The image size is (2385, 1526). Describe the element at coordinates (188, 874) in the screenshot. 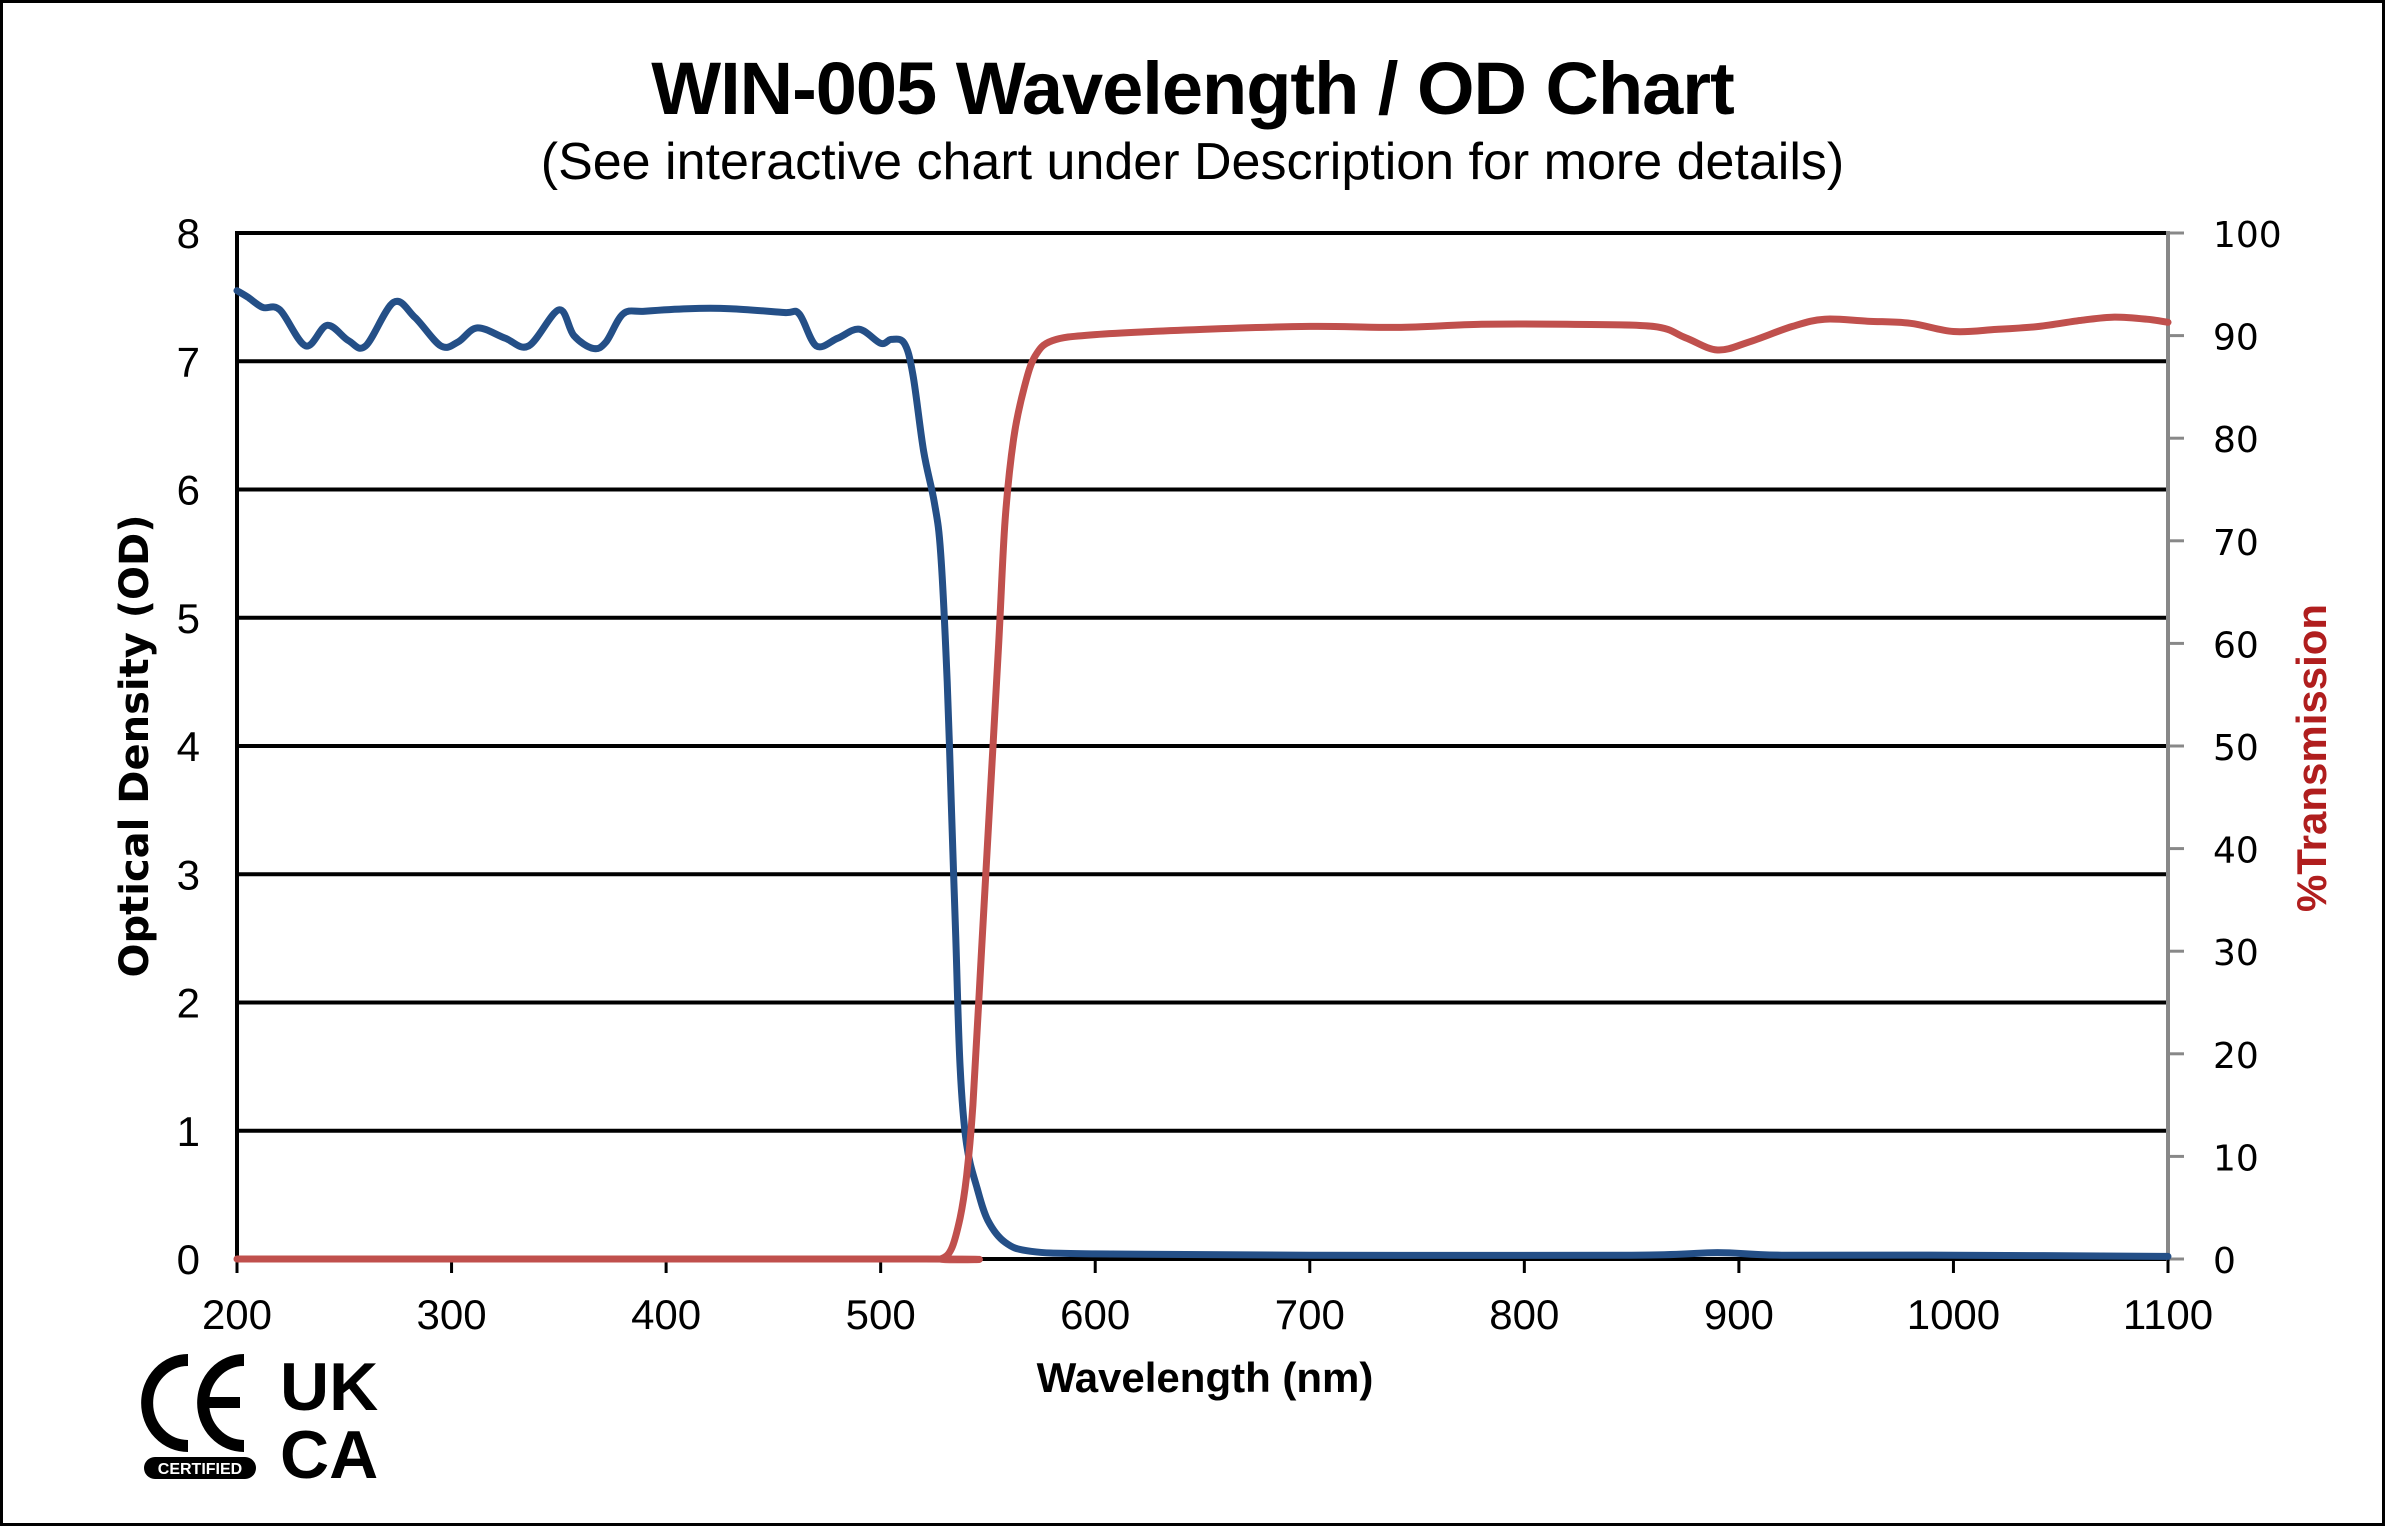

I see `y-tick-label: 3` at that location.